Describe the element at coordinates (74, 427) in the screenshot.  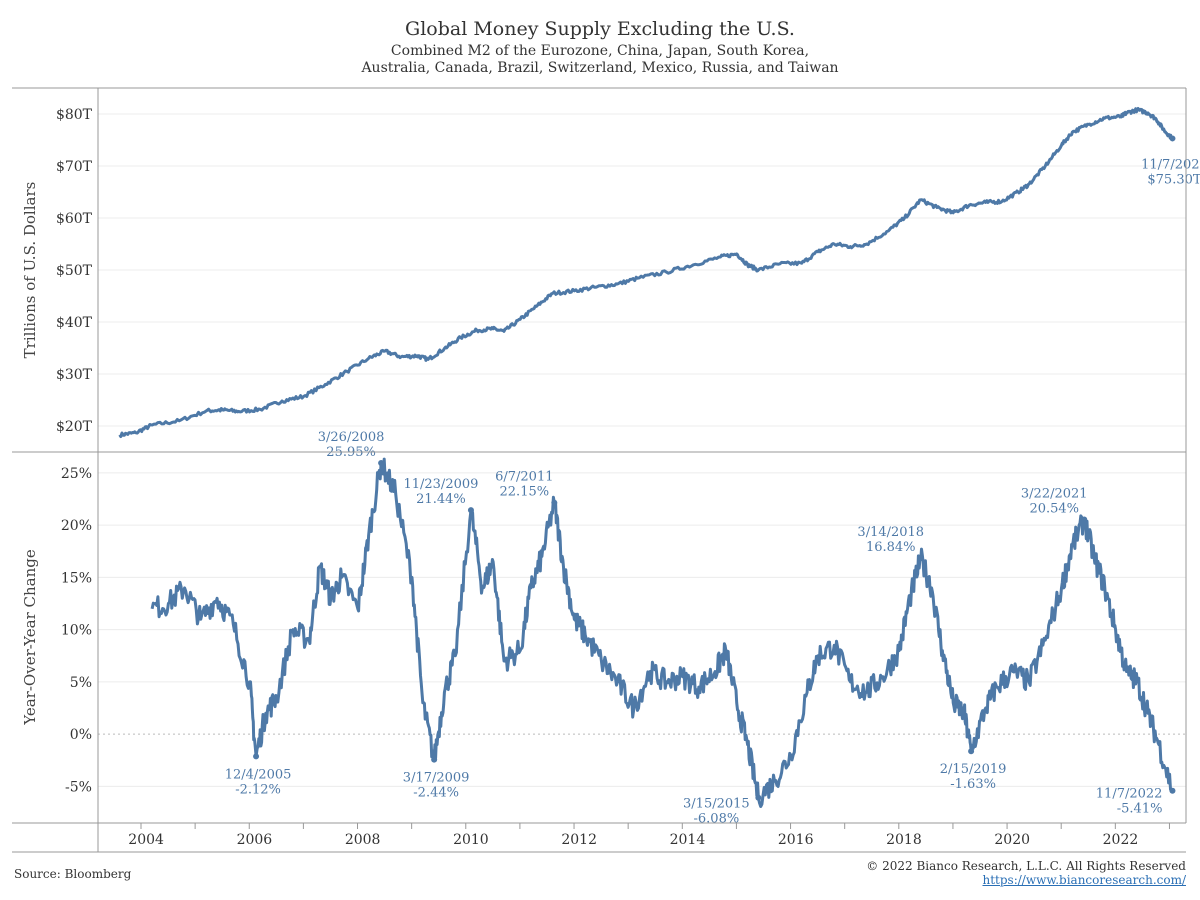
I see `y-tick-label: $20T` at that location.